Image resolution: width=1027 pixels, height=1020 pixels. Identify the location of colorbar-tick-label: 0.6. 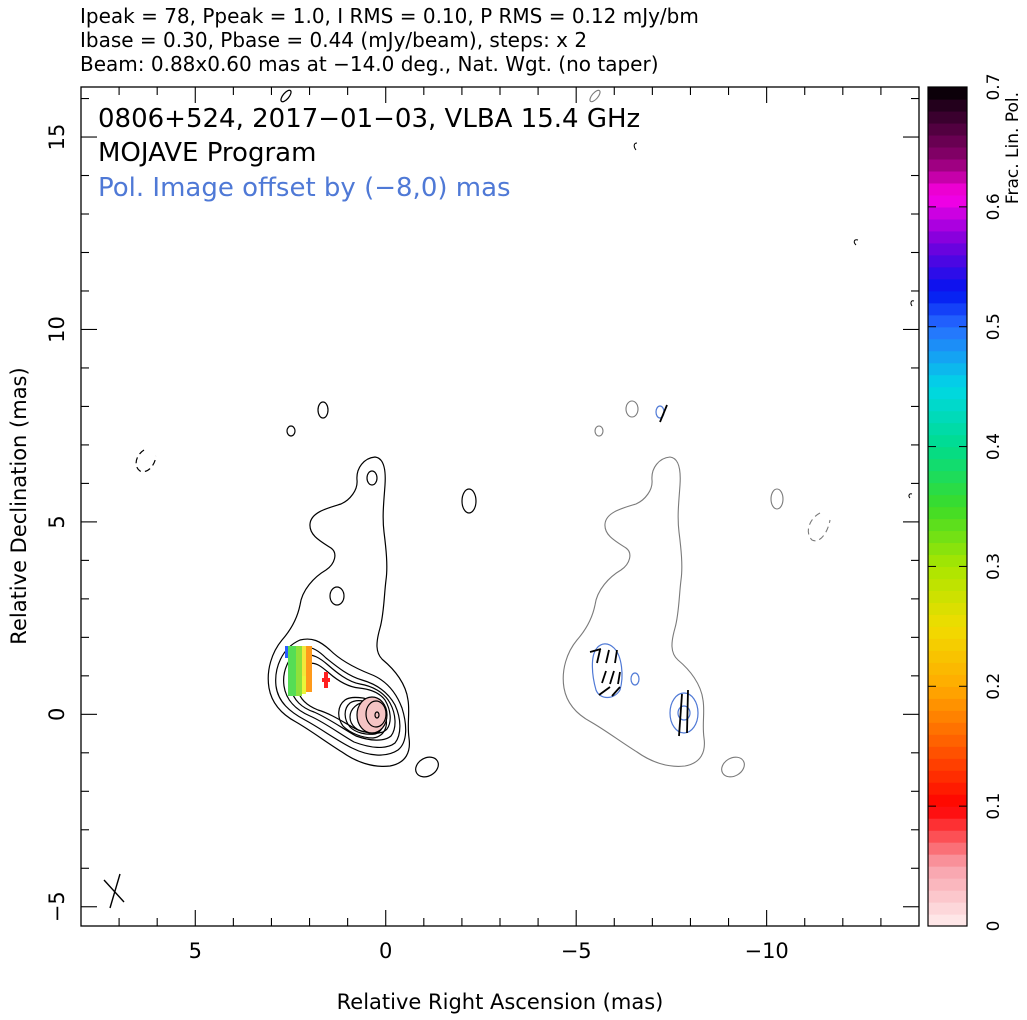
(994, 206).